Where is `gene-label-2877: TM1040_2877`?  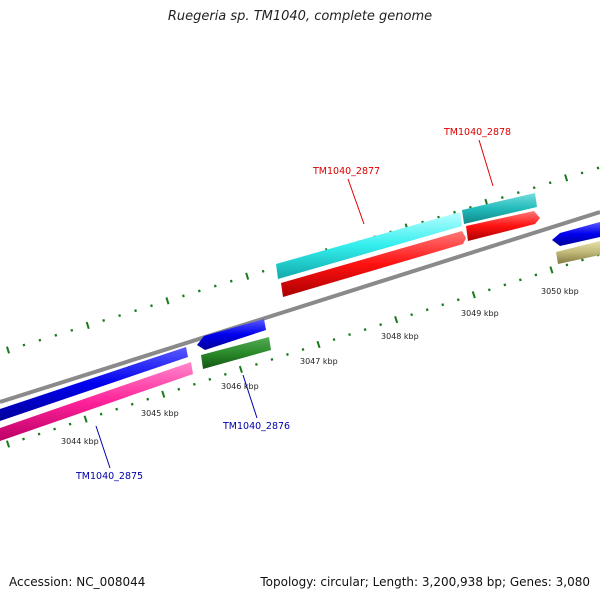 gene-label-2877: TM1040_2877 is located at coordinates (346, 171).